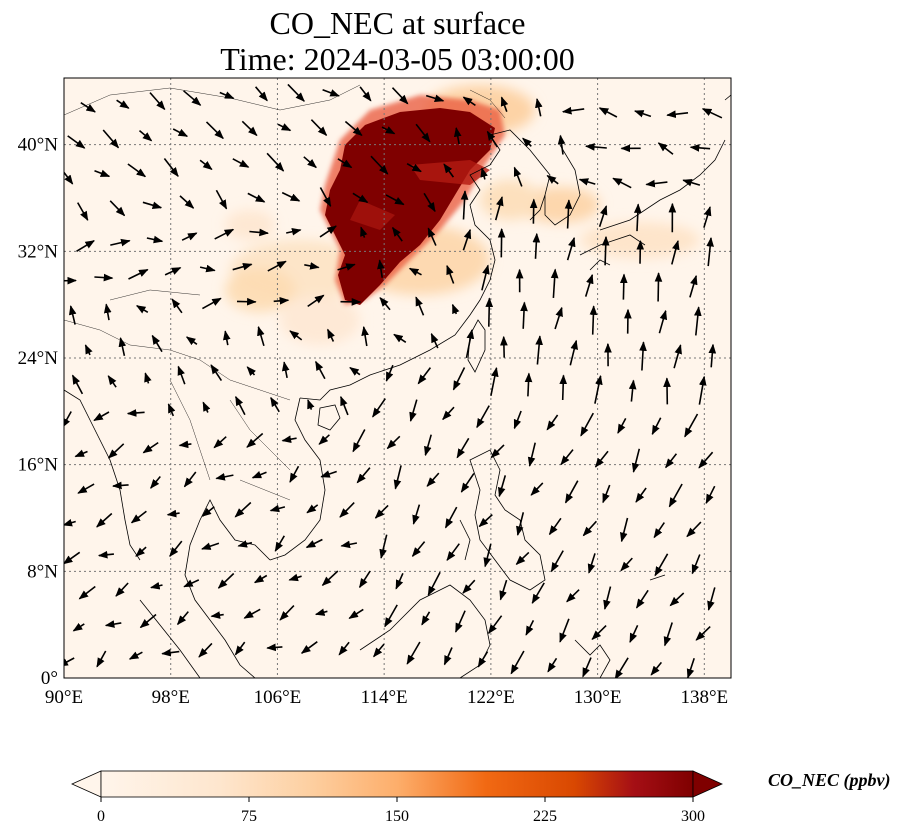  I want to click on colorbar-extend-high, so click(707, 784).